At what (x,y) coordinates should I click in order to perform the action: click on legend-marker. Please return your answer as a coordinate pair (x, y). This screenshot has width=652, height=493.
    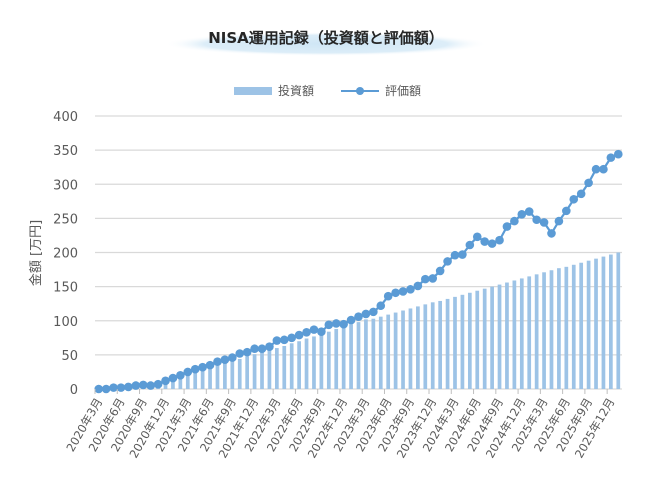
    Looking at the image, I should click on (360, 91).